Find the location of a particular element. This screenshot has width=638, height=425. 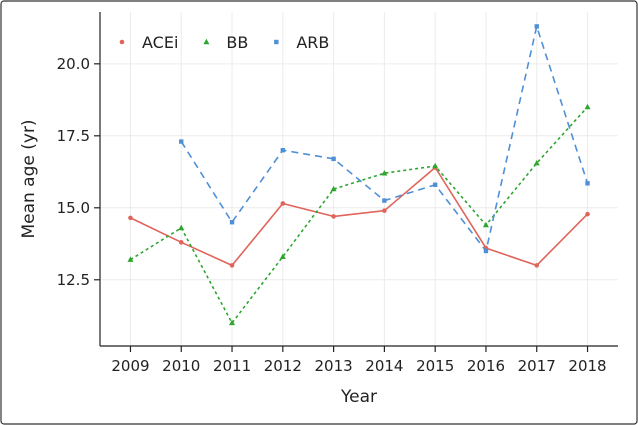

x-tick-label-2017: 2017 is located at coordinates (537, 366).